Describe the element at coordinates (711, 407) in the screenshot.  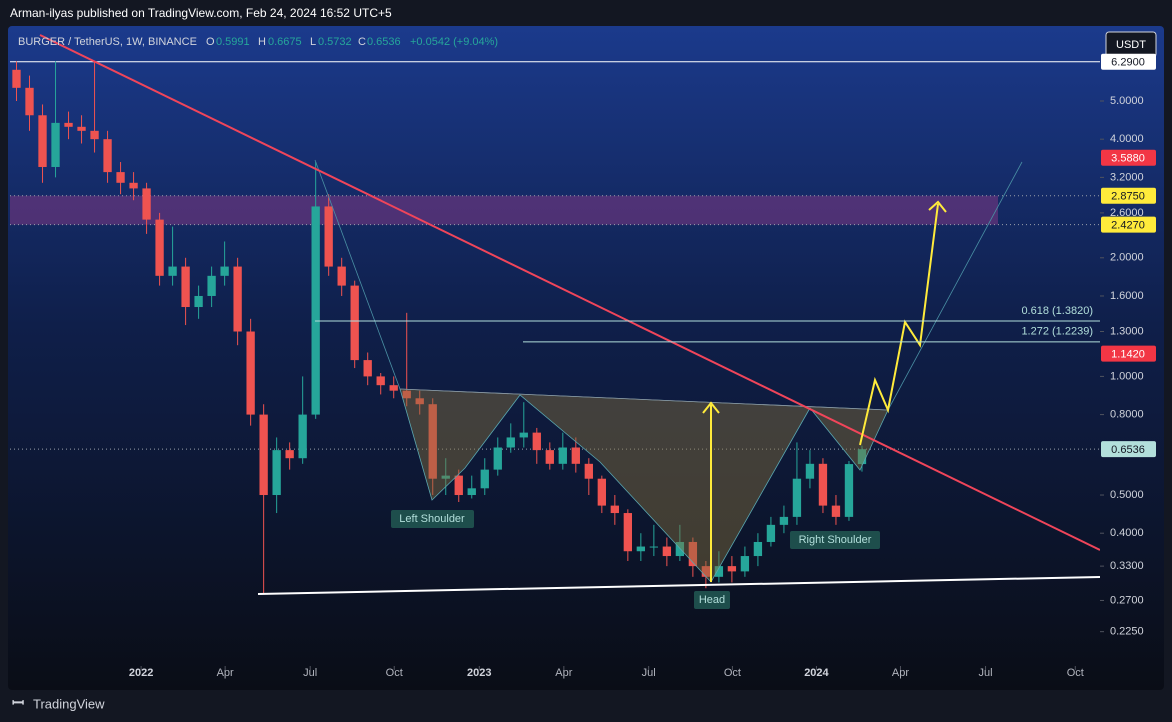
I see `arrow-head` at that location.